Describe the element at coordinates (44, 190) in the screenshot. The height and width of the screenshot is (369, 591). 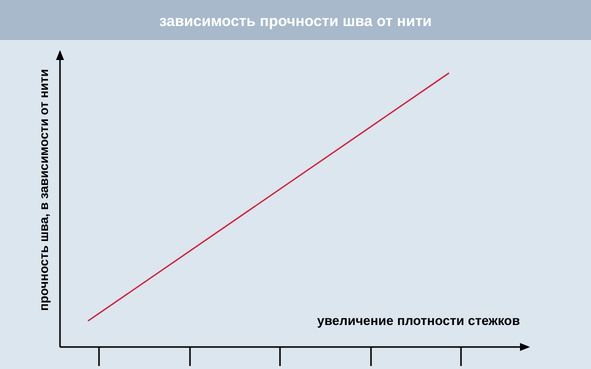
I see `y-axis-title: прочность шва, в зависимости от нити` at that location.